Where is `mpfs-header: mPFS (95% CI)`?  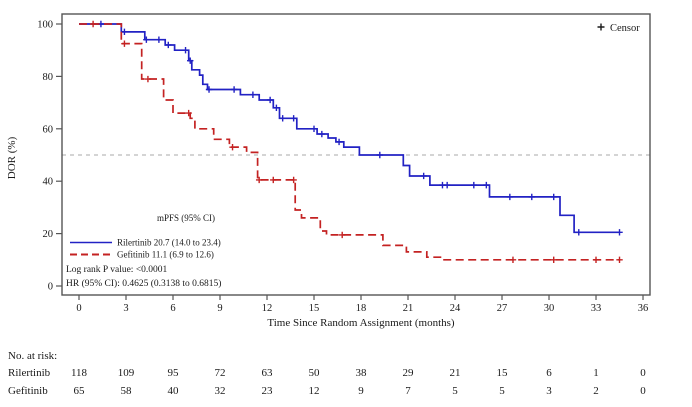 mpfs-header: mPFS (95% CI) is located at coordinates (186, 218).